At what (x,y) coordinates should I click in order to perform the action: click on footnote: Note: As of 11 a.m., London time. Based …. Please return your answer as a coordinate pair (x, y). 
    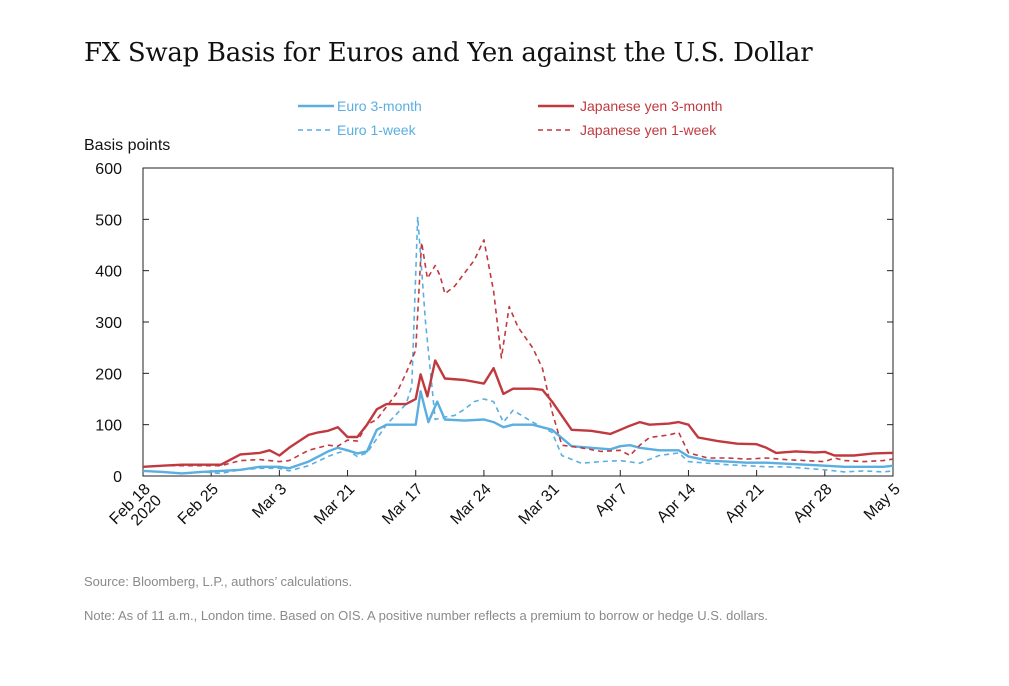
    Looking at the image, I should click on (426, 615).